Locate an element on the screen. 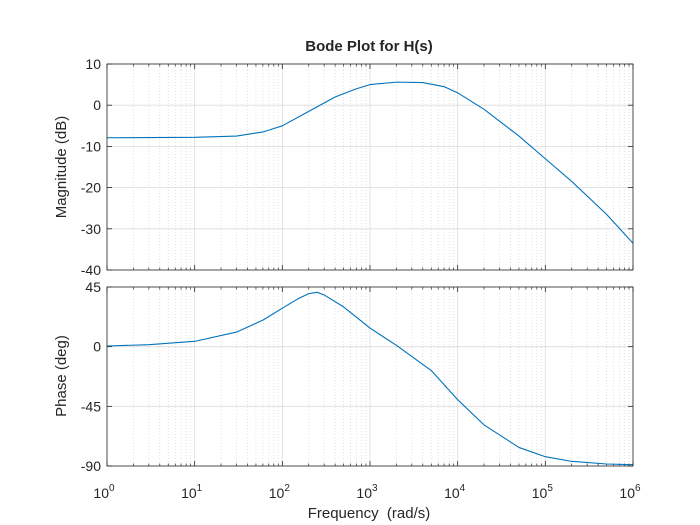 Image resolution: width=700 pixels, height=525 pixels. magnitude-y-tick-label: -10 is located at coordinates (91, 146).